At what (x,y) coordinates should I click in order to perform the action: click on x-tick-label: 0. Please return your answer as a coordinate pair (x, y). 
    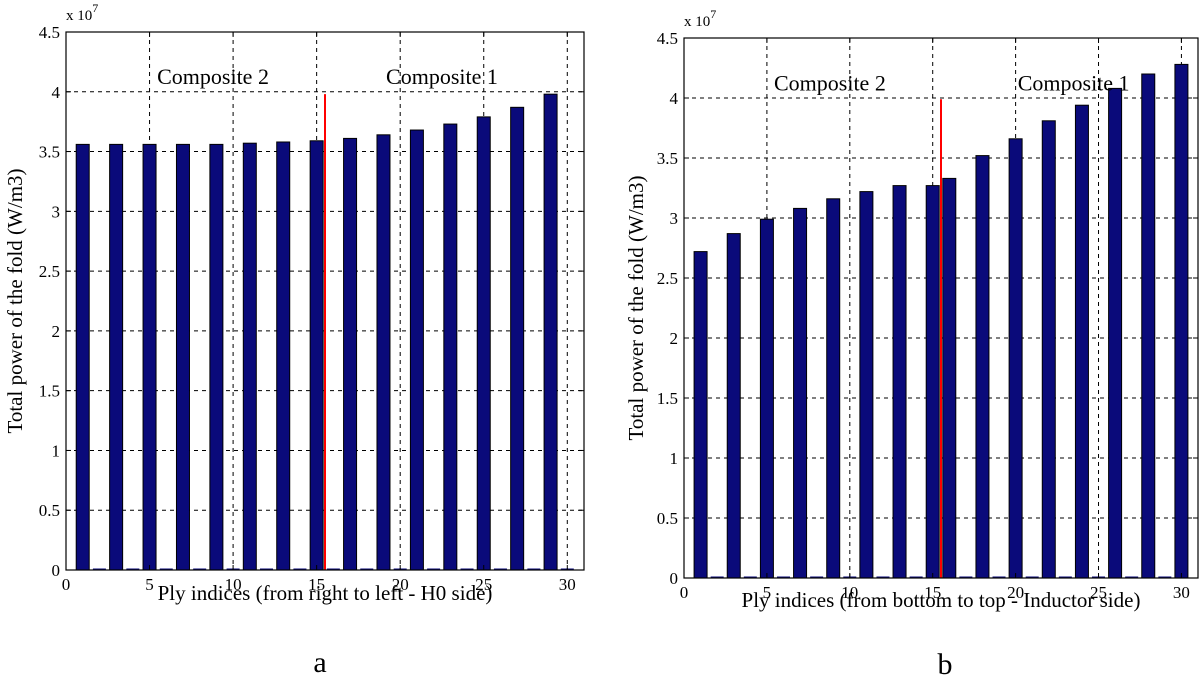
    Looking at the image, I should click on (66, 584).